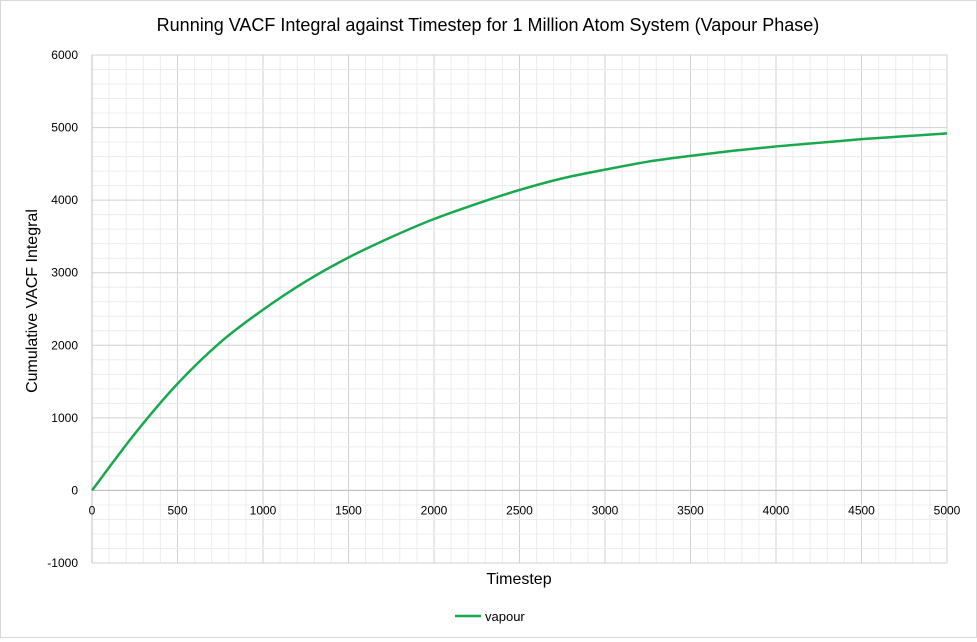  Describe the element at coordinates (861, 510) in the screenshot. I see `x-tick-label: 4500` at that location.